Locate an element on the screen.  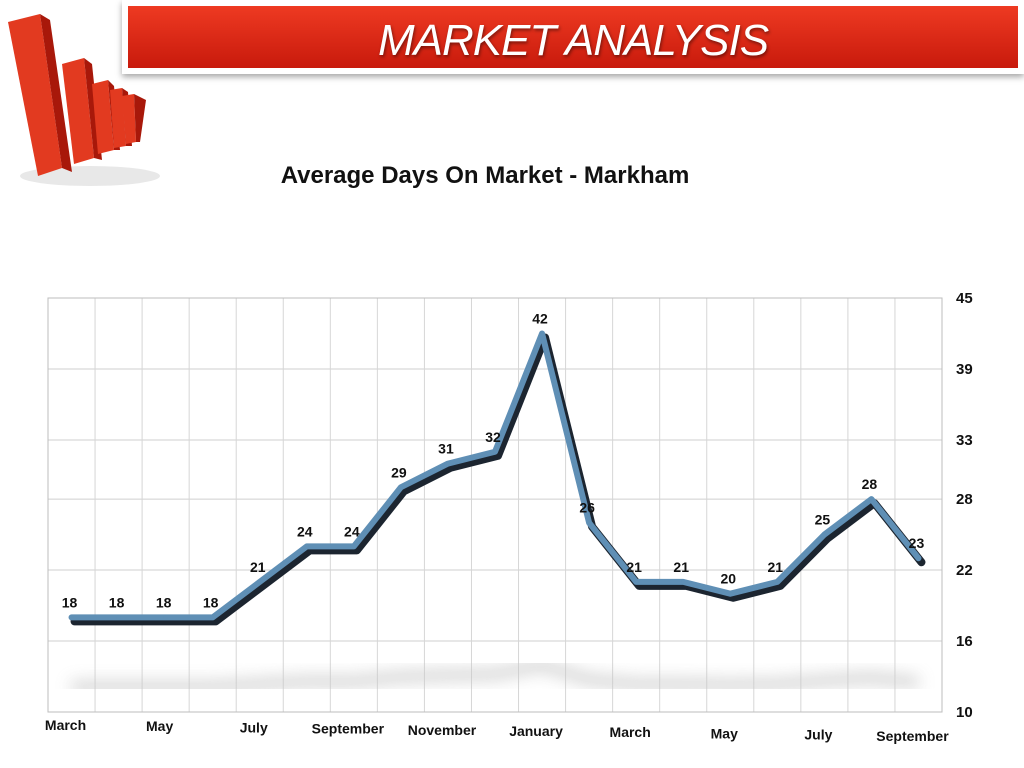
y-tick-label: 33 is located at coordinates (964, 440).